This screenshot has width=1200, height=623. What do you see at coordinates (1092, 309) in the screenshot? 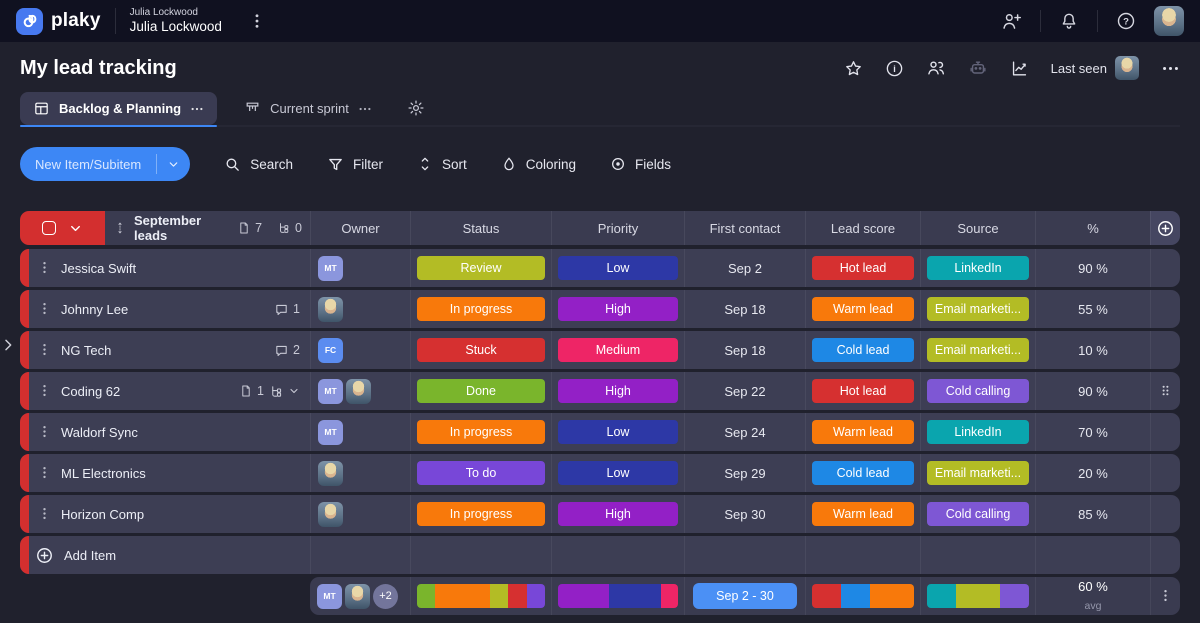
I see `percent-cell: 55 %` at bounding box center [1092, 309].